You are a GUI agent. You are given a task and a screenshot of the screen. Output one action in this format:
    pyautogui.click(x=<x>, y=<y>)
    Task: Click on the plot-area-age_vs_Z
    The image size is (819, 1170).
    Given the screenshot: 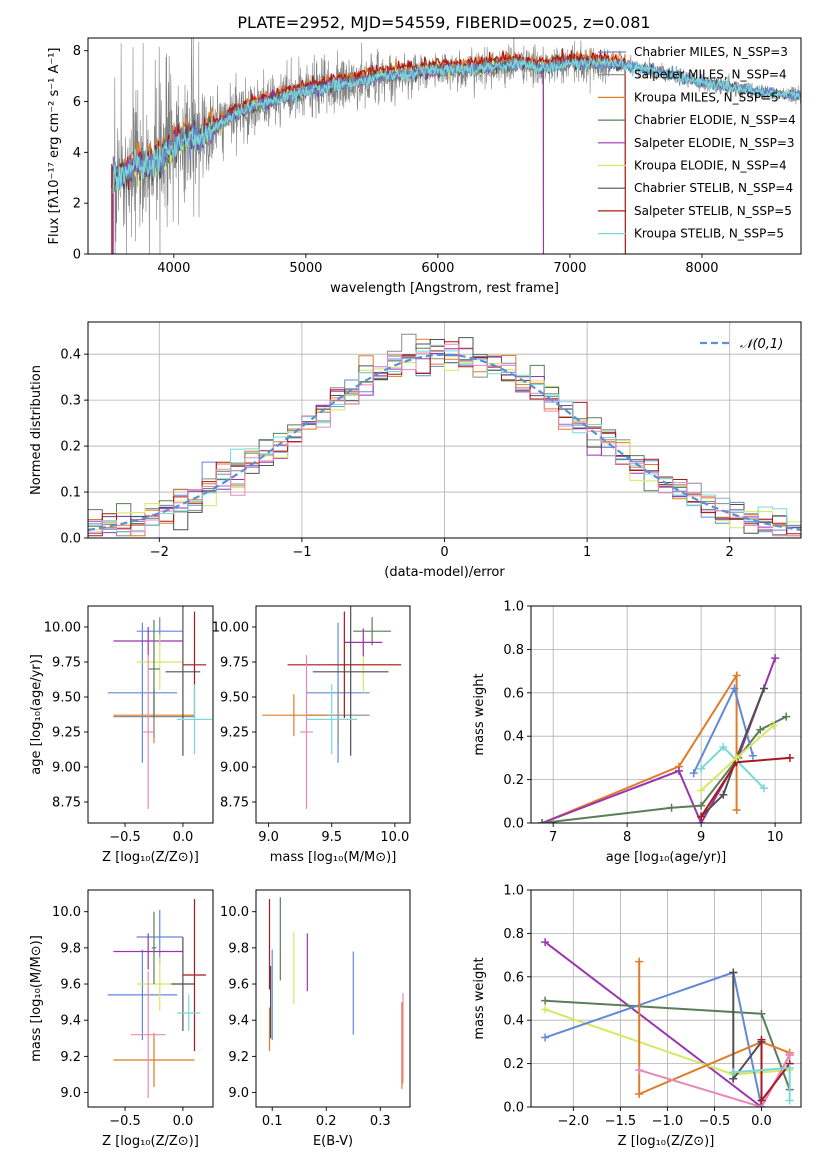 What is the action you would take?
    pyautogui.click(x=159, y=707)
    